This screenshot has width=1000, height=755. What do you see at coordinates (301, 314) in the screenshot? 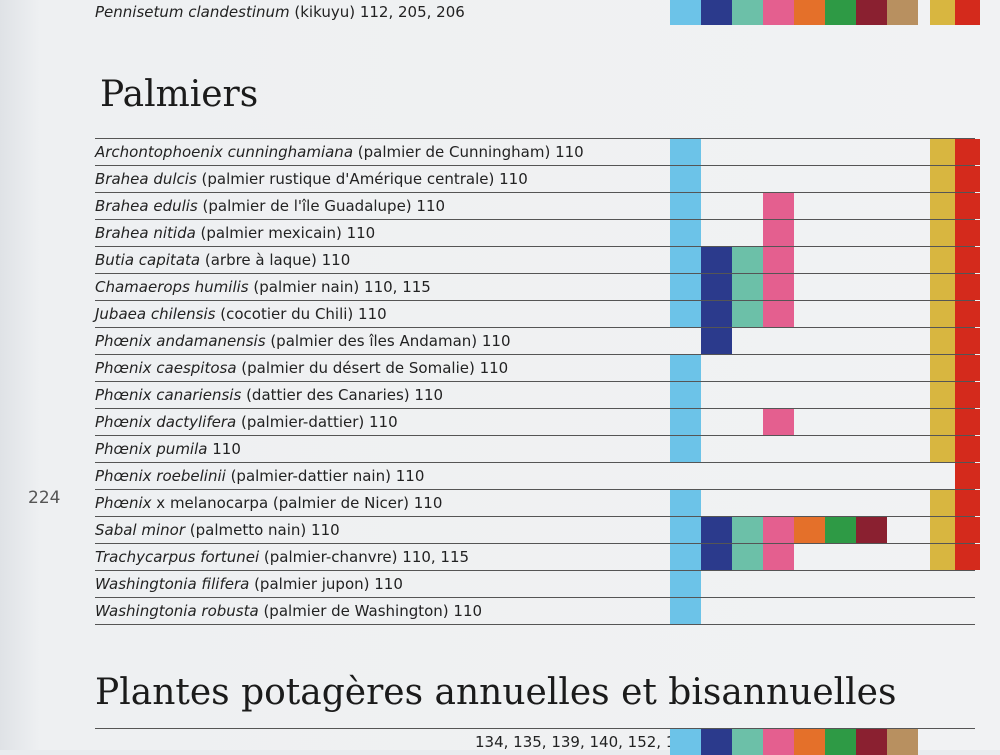
I see `common-name: (cocotier du Chili) 110` at bounding box center [301, 314].